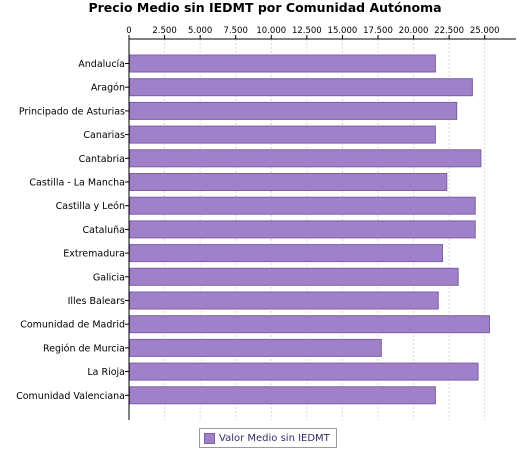 This screenshot has width=525, height=450. I want to click on category-label: Cantabria, so click(102, 159).